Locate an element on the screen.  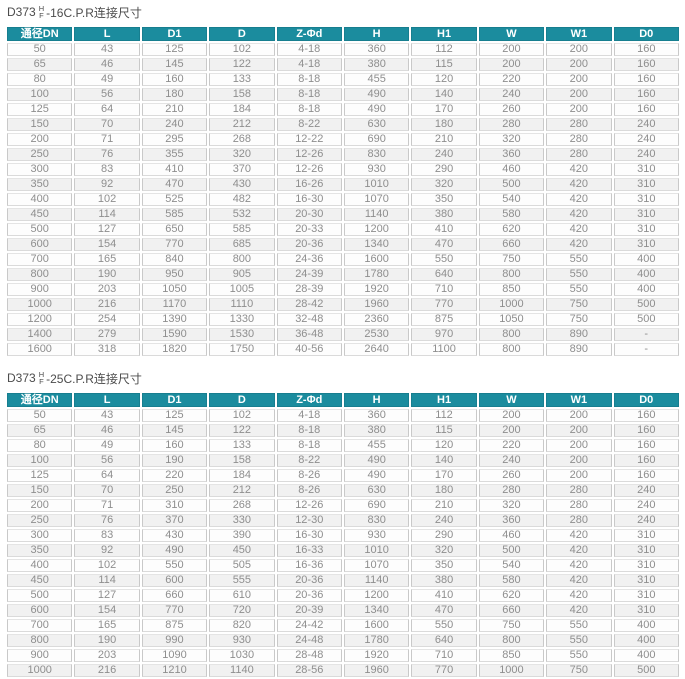
table-cell: 8-18 is located at coordinates (309, 430).